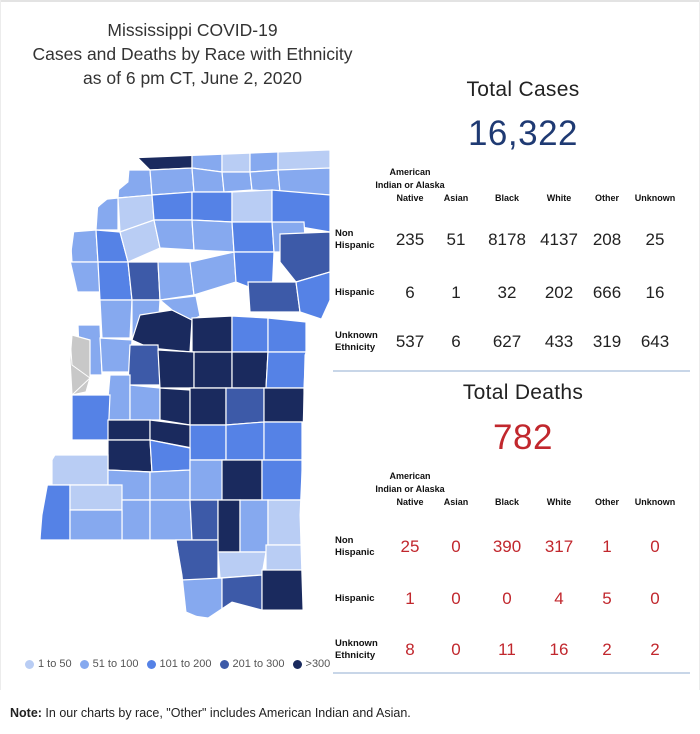  Describe the element at coordinates (350, 1) in the screenshot. I see `top-border` at that location.